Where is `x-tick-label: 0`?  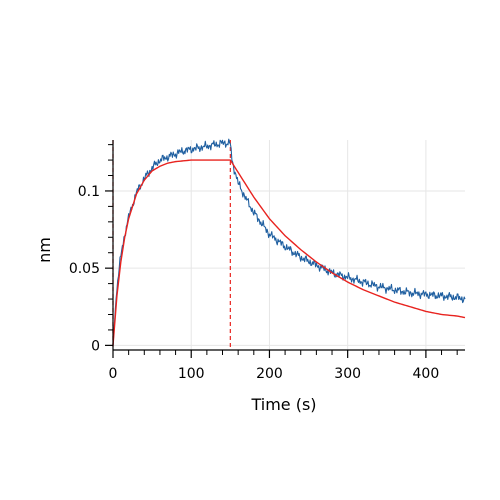
x-tick-label: 0 is located at coordinates (113, 374).